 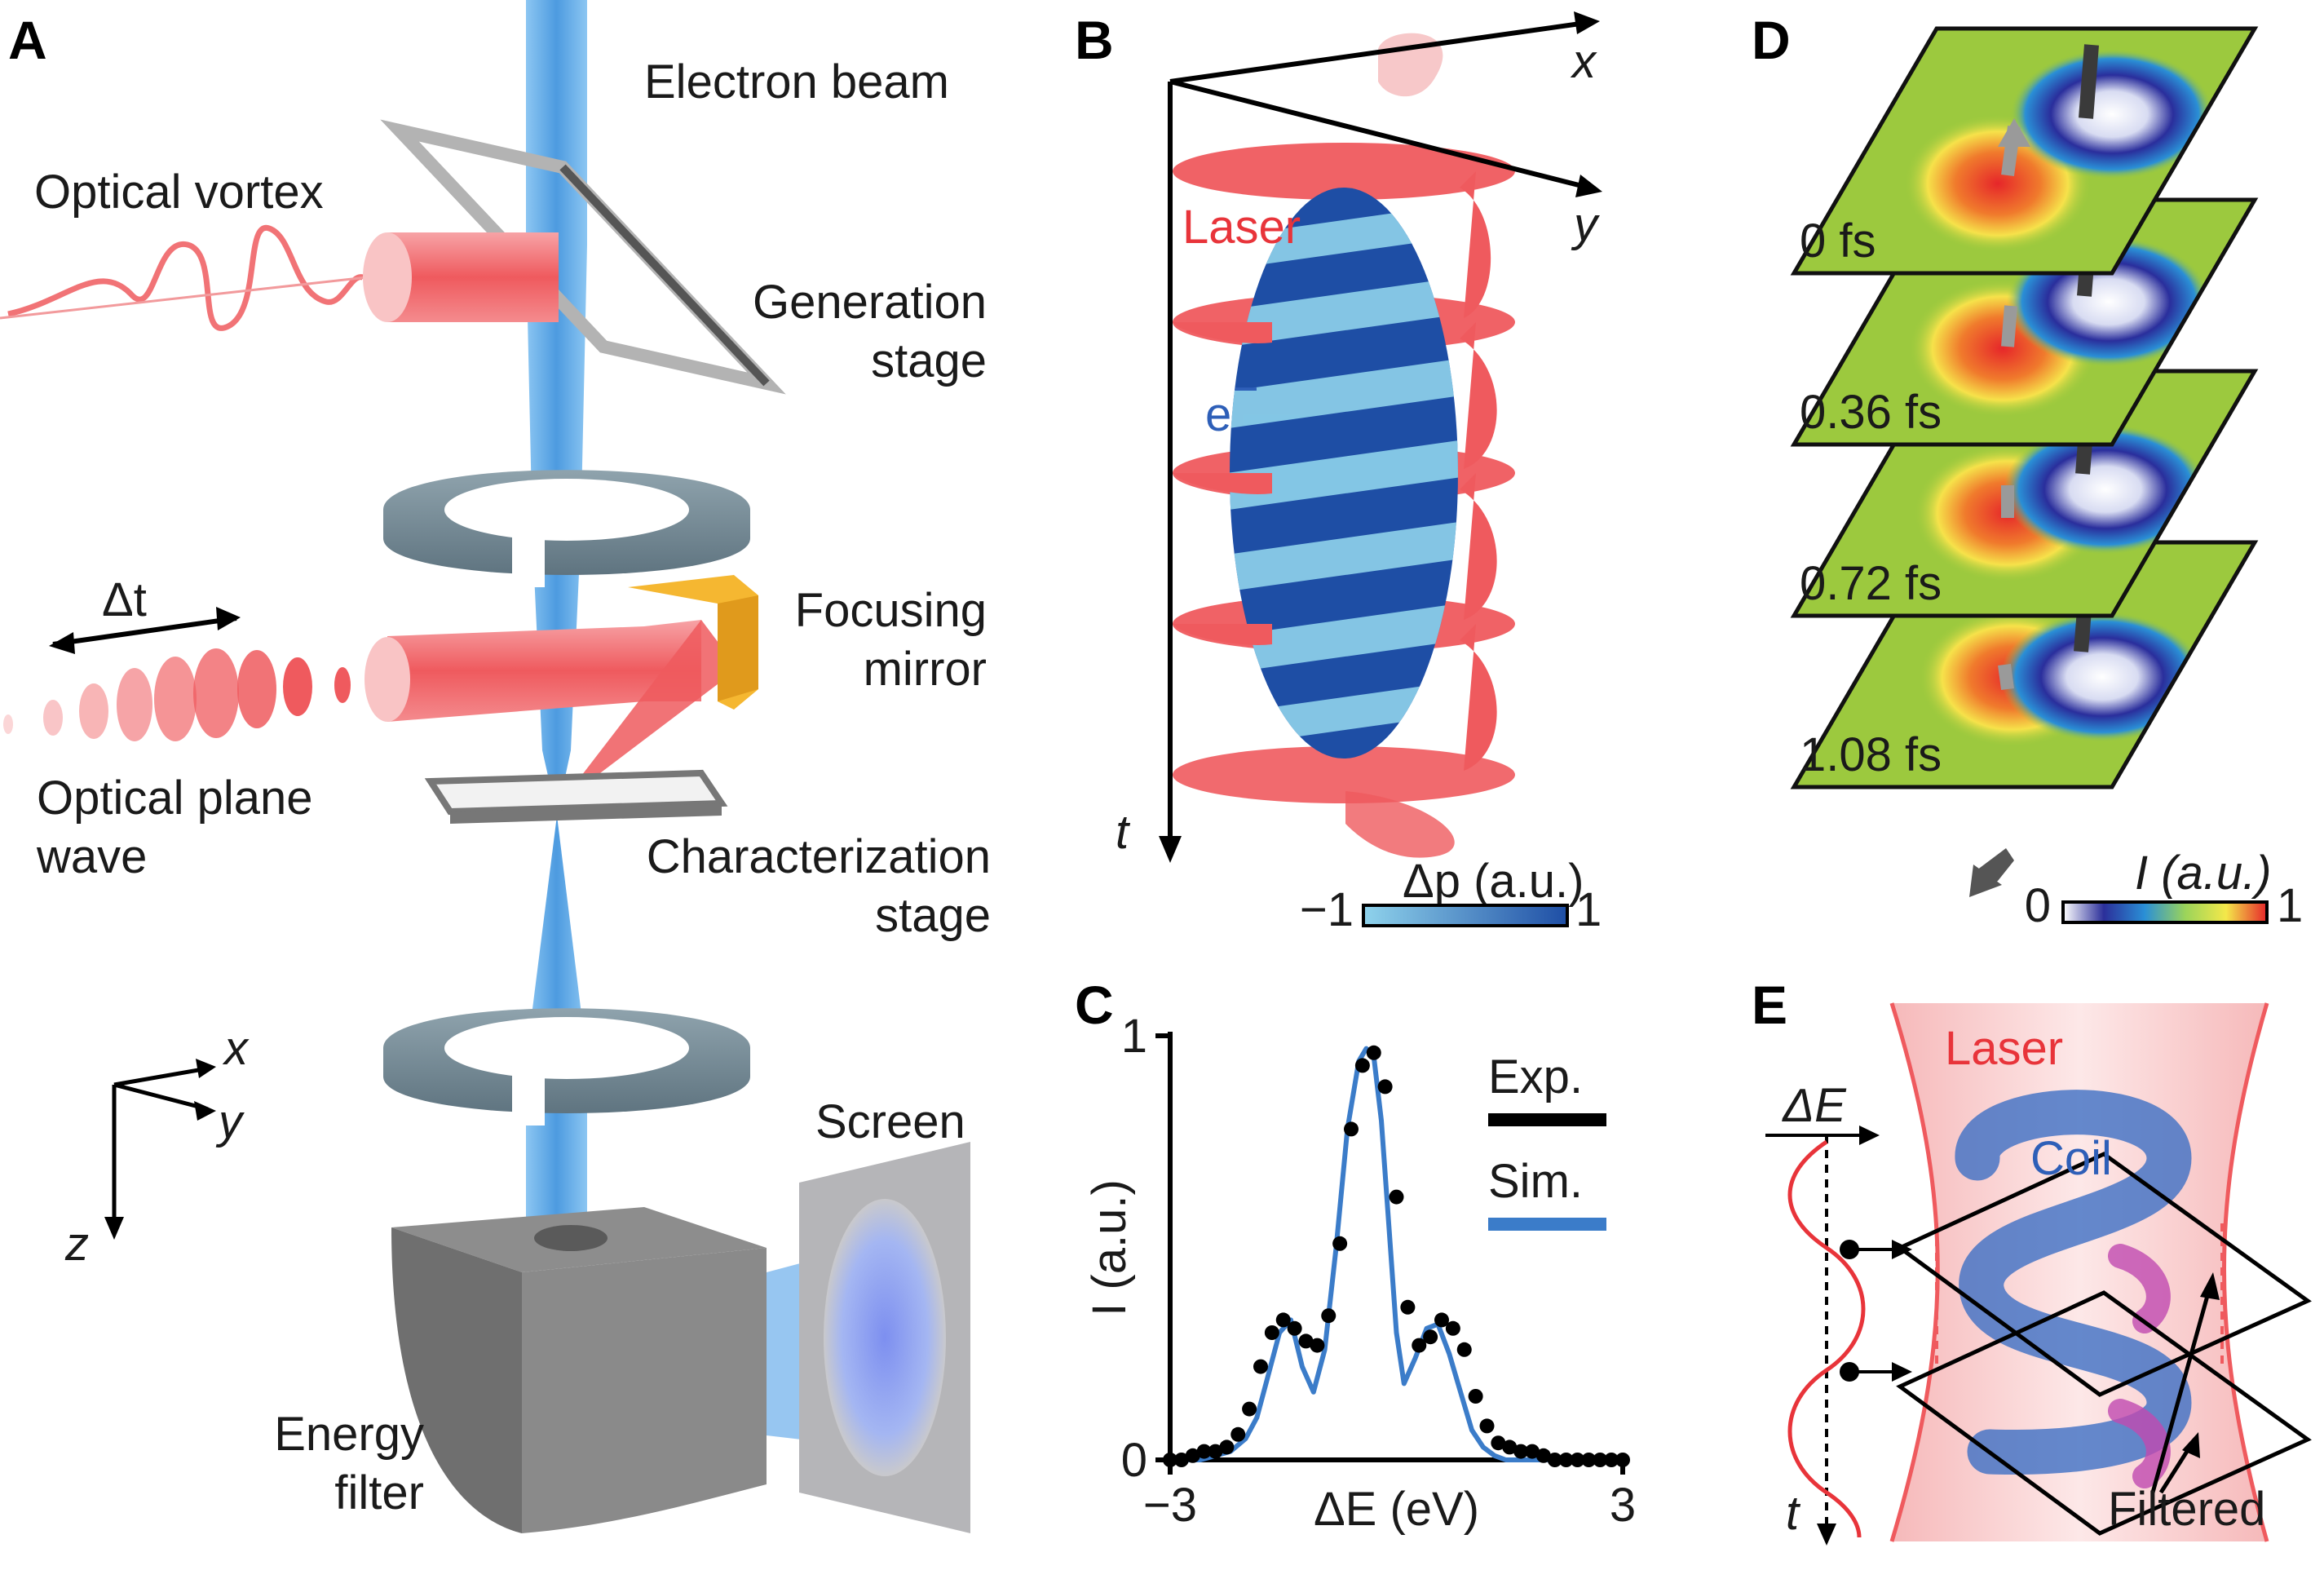 What do you see at coordinates (1339, 473) in the screenshot?
I see `panel-b: B` at bounding box center [1339, 473].